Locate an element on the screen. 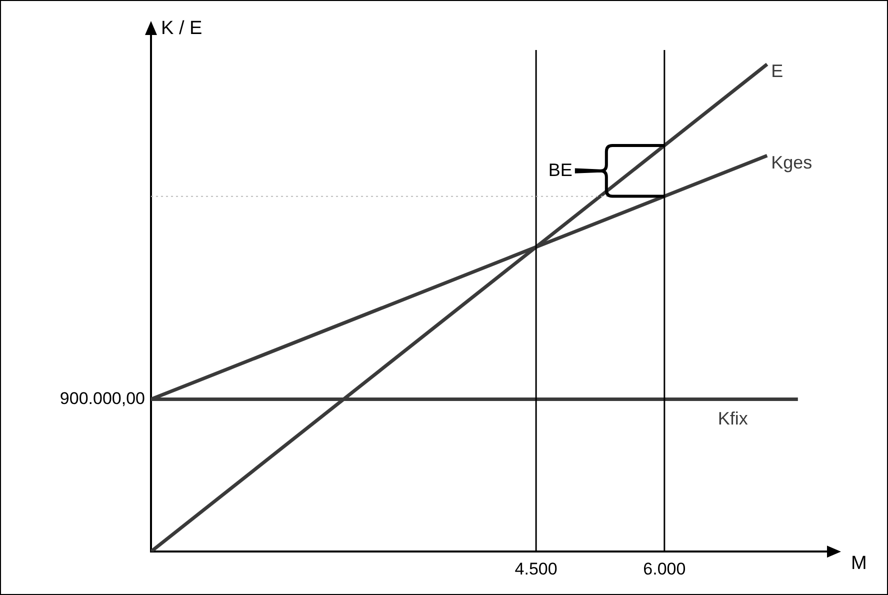 The height and width of the screenshot is (595, 888). series-label: Kfix is located at coordinates (733, 418).